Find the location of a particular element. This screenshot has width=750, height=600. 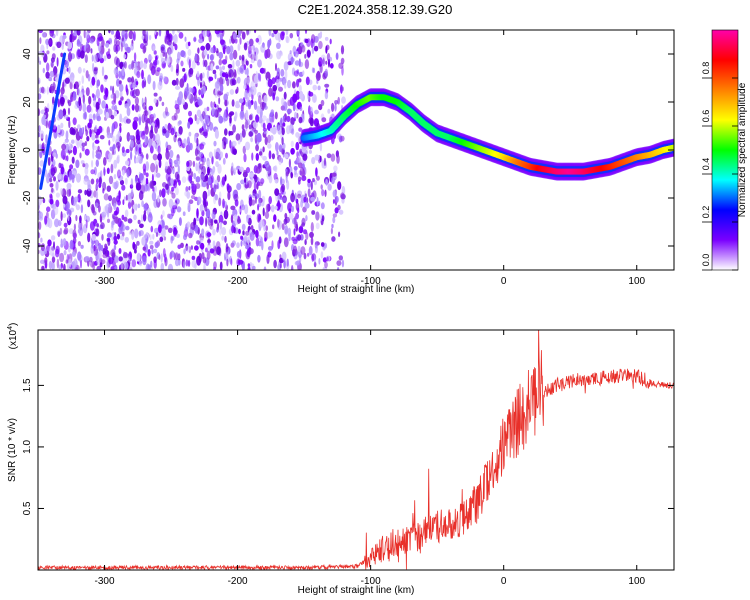

colorbar-gradient is located at coordinates (725, 150).